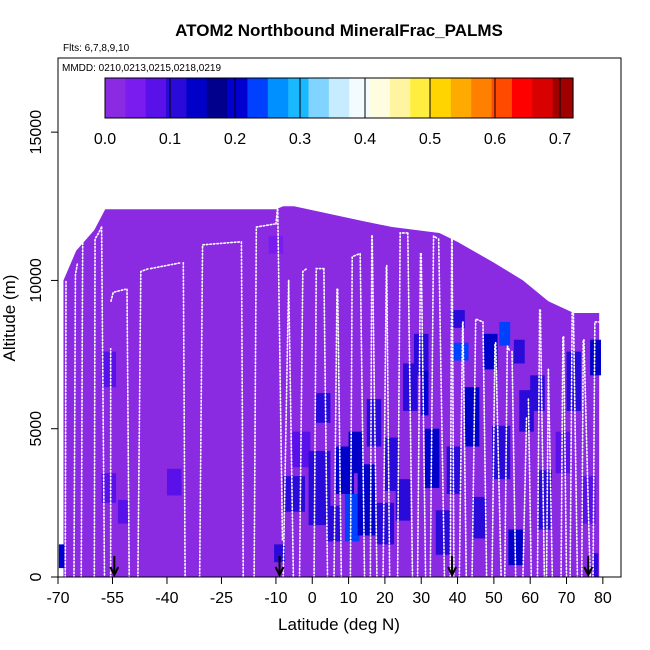  I want to click on y-tick-label: 15000, so click(36, 132).